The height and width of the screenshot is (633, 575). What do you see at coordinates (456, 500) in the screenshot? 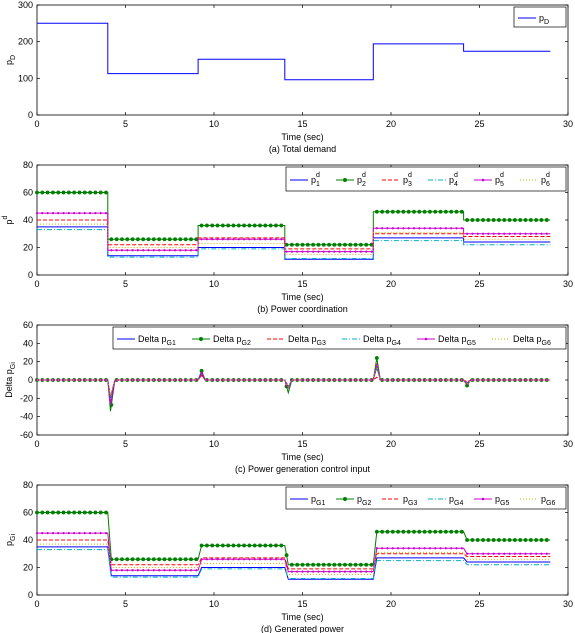
I see `legend-label: pG4` at bounding box center [456, 500].